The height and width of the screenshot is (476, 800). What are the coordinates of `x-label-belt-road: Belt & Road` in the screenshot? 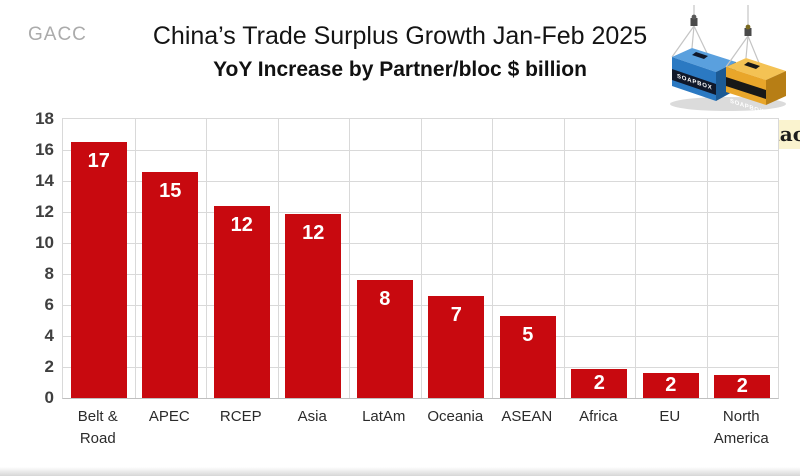 It's located at (97, 427).